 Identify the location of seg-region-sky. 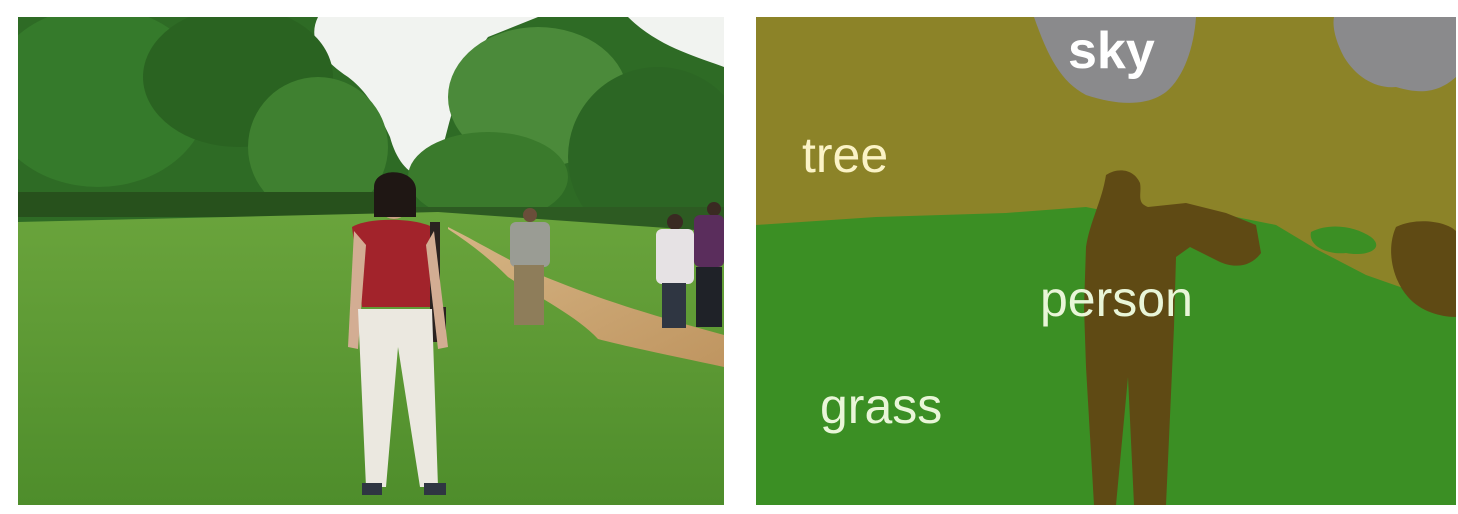
(1115, 60).